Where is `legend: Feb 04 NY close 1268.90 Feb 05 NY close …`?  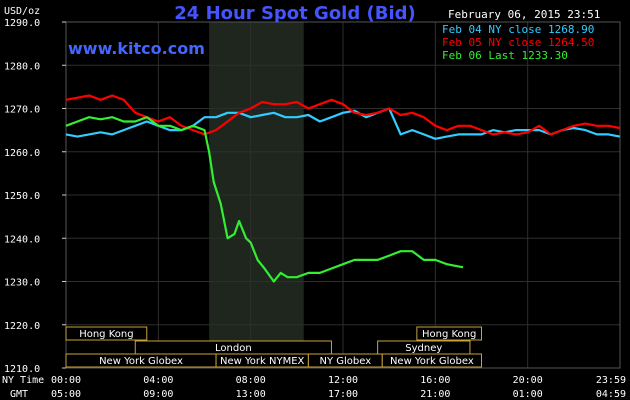 legend: Feb 04 NY close 1268.90 Feb 05 NY close … is located at coordinates (518, 42).